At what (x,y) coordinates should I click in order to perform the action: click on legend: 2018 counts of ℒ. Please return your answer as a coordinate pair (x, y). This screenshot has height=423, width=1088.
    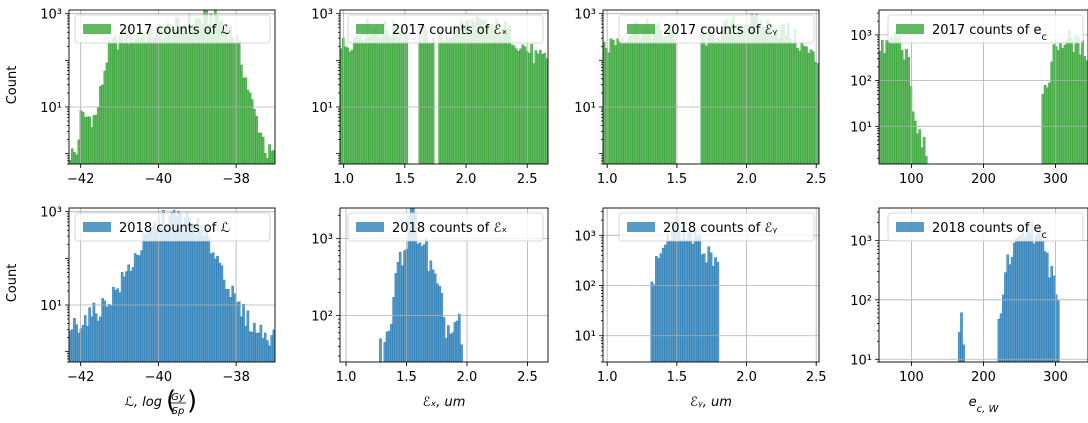
    Looking at the image, I should click on (172, 227).